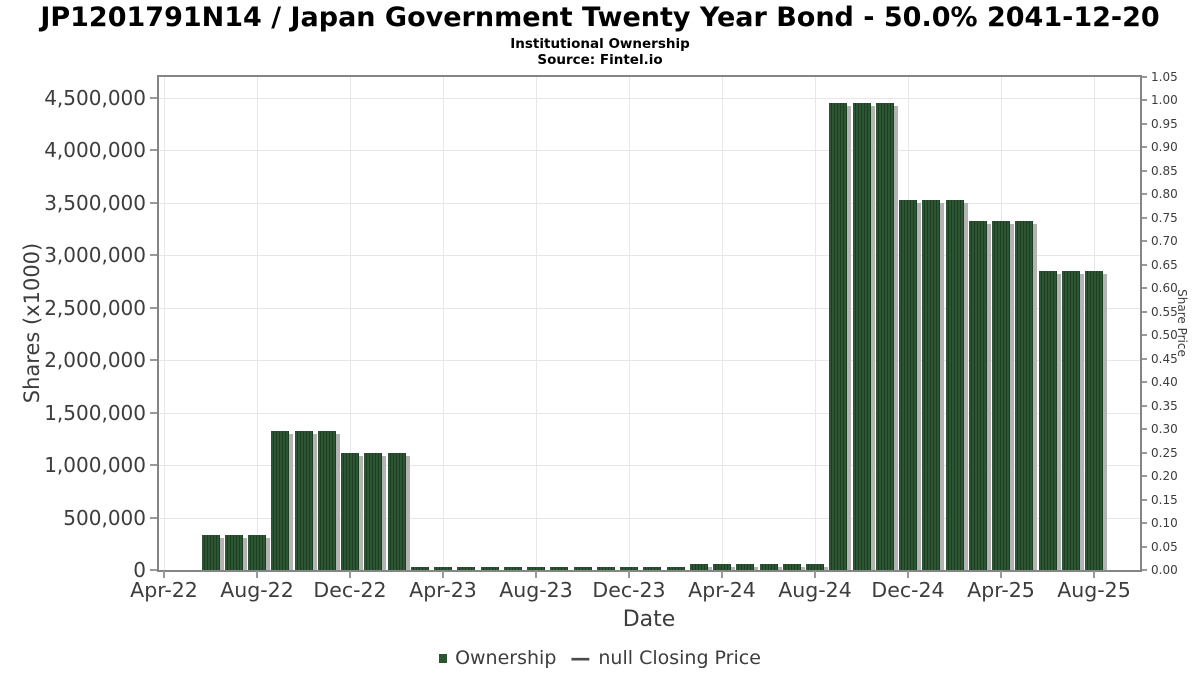 This screenshot has width=1200, height=675. I want to click on x-tick-label: Dec-23, so click(629, 590).